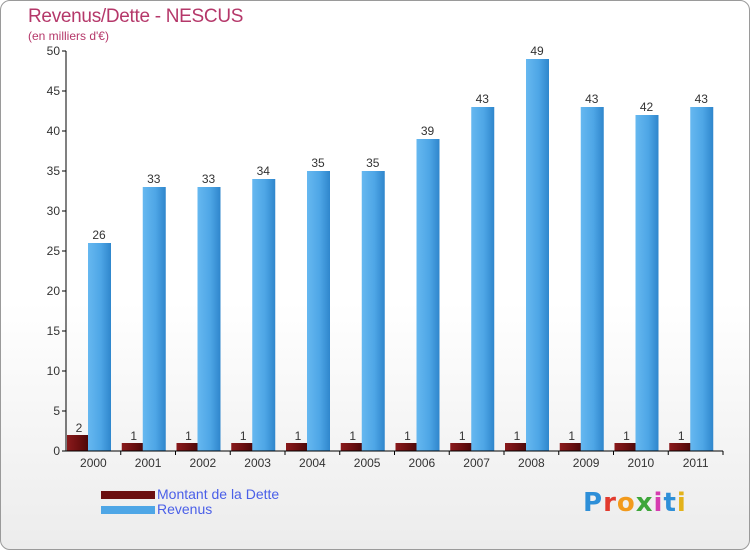  Describe the element at coordinates (647, 107) in the screenshot. I see `data-label-revenue: 42` at that location.